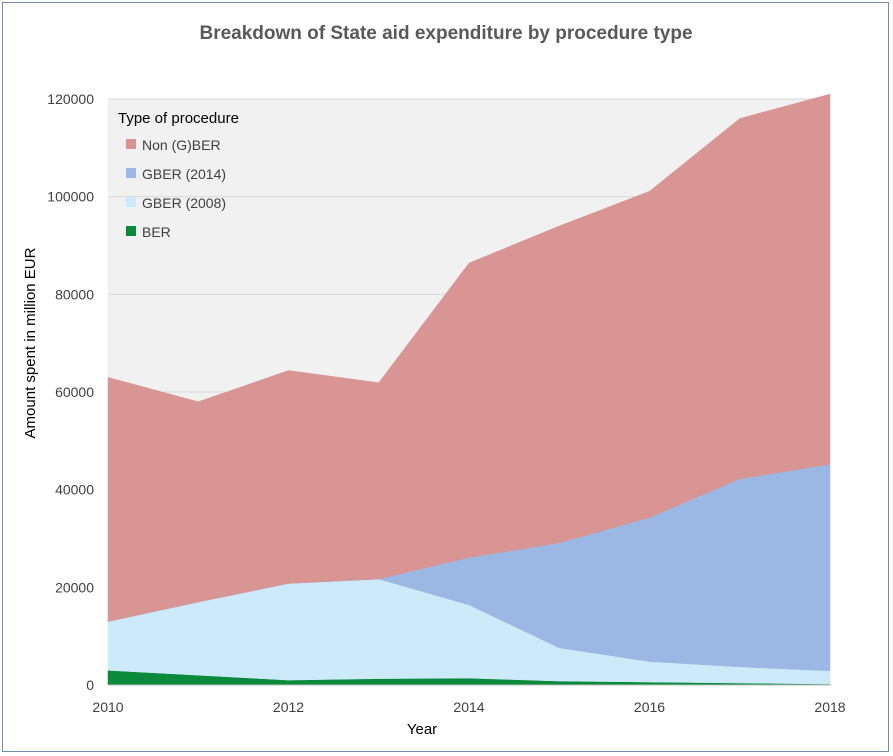 Image resolution: width=893 pixels, height=756 pixels. What do you see at coordinates (156, 232) in the screenshot?
I see `legend-label-ber: BER` at bounding box center [156, 232].